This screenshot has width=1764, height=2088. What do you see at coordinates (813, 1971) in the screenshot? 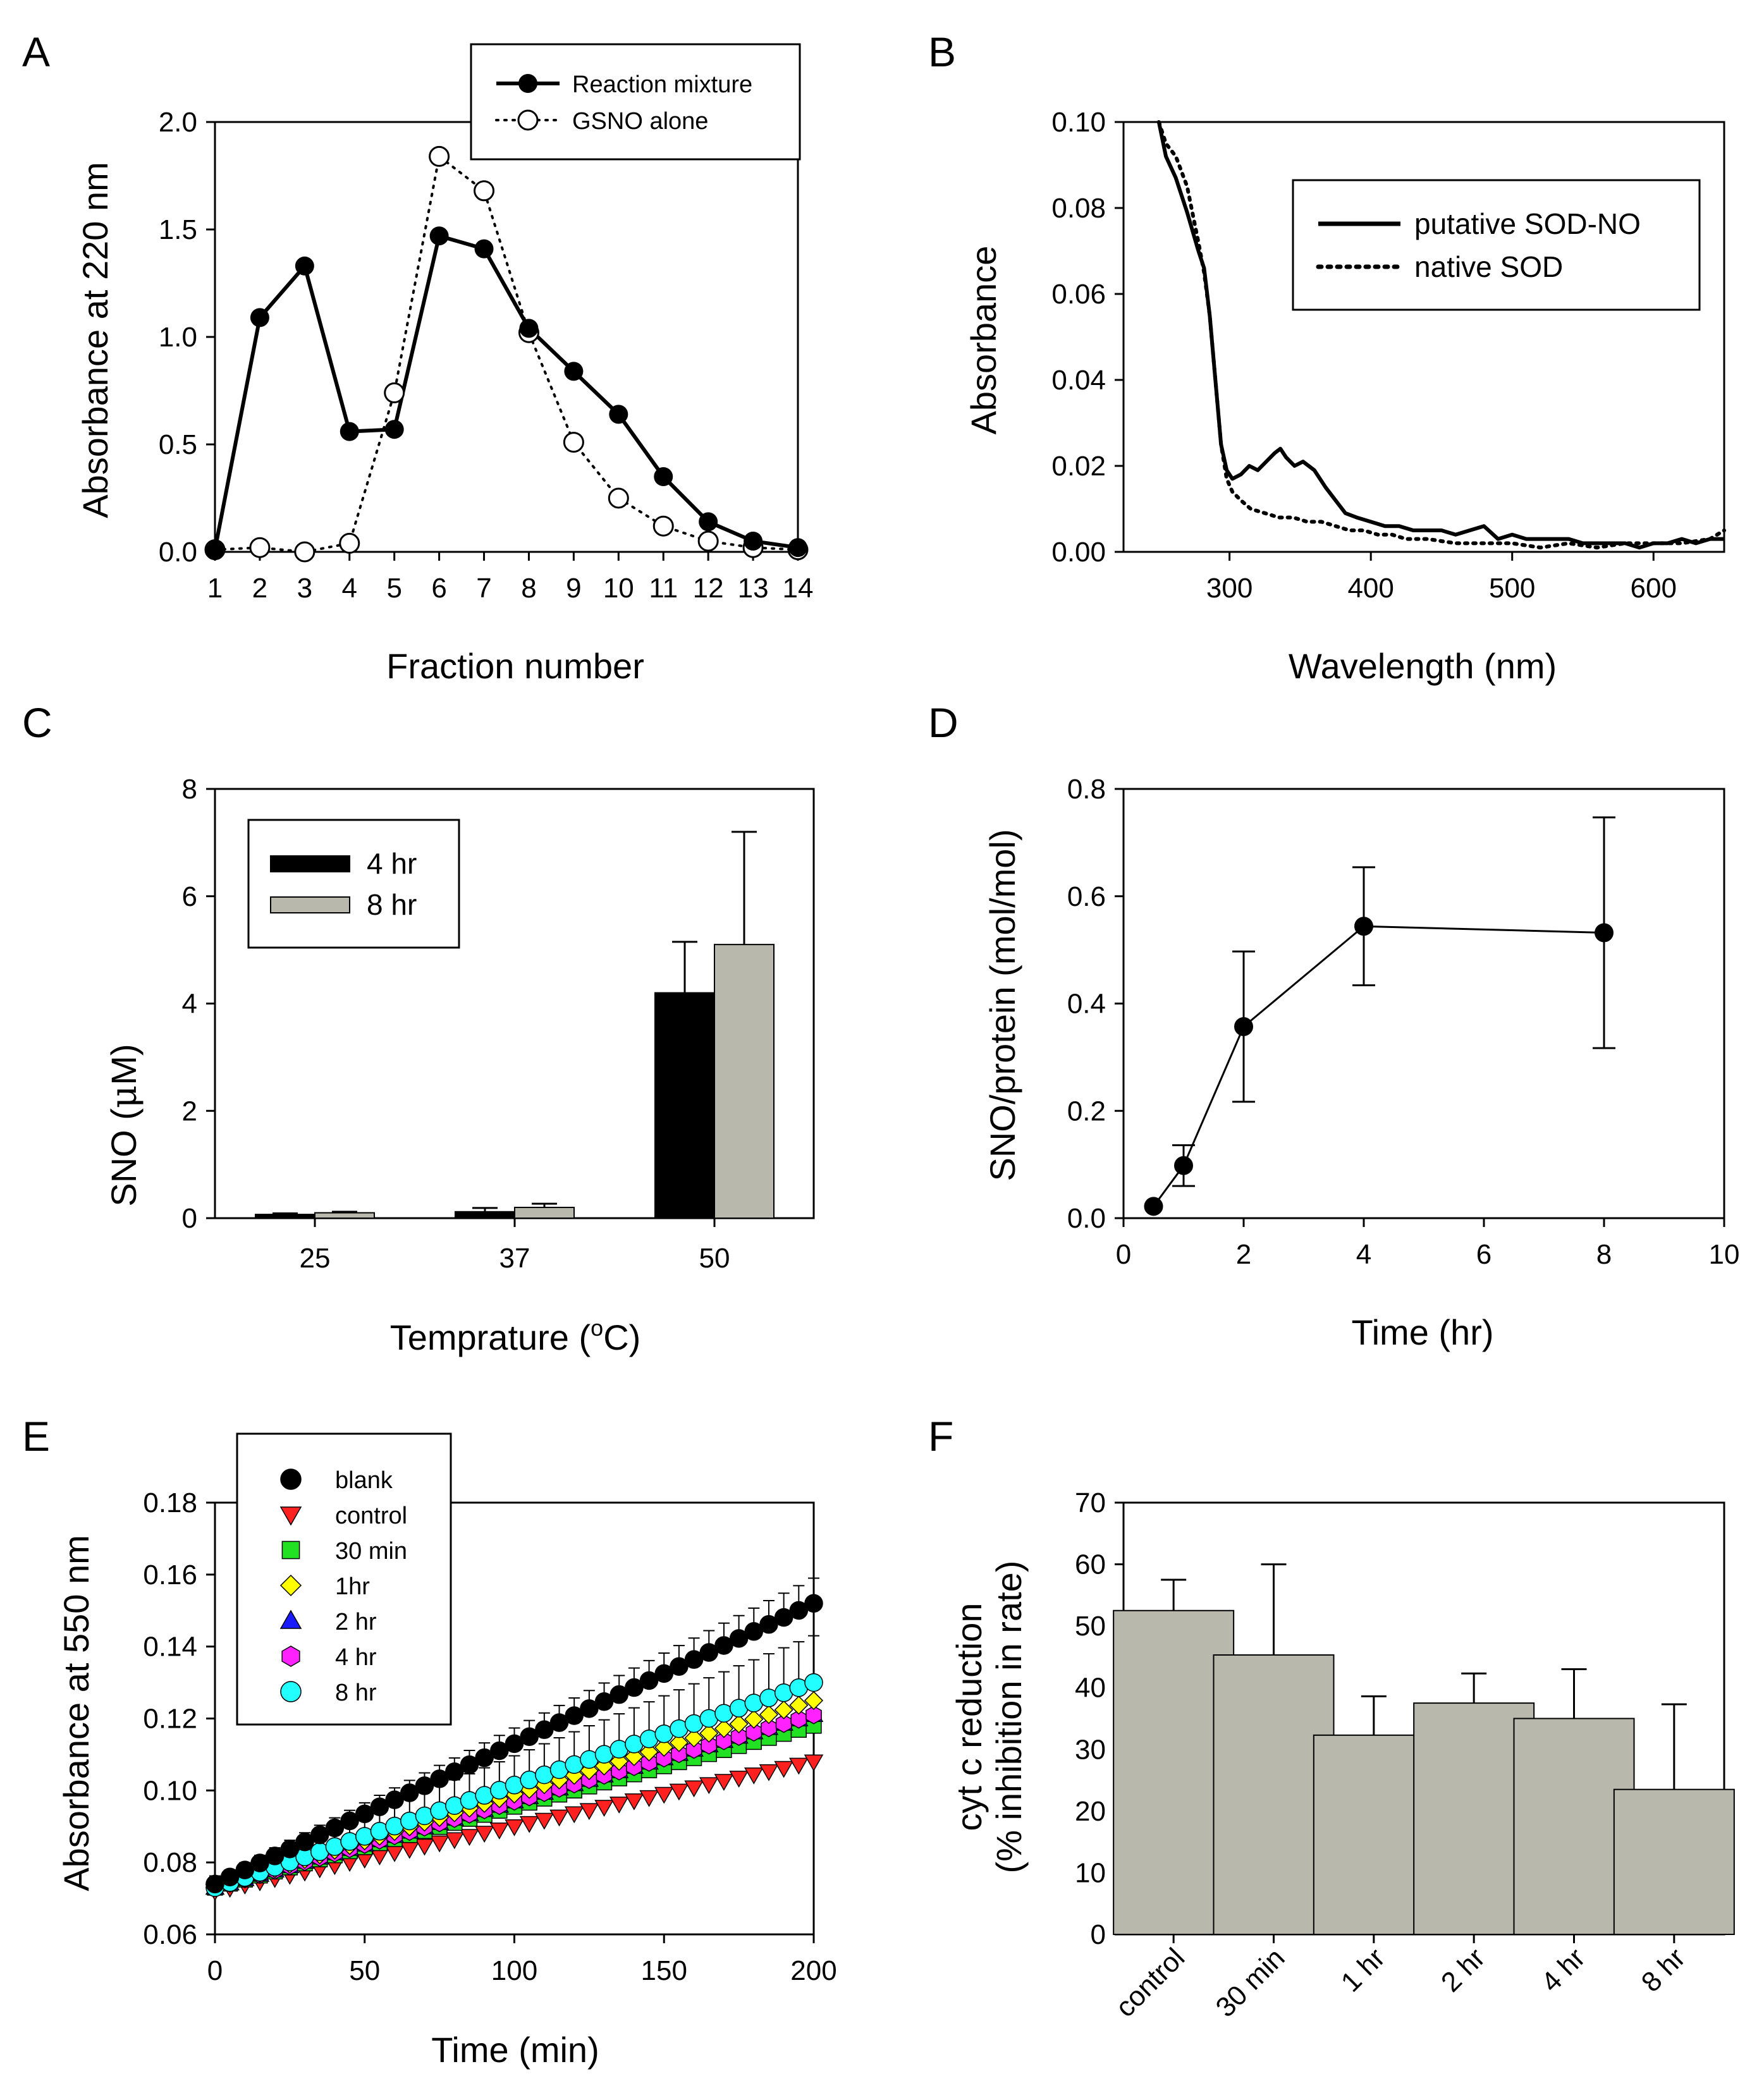
I see `panel-e-x-tick-label: 200` at bounding box center [813, 1971].